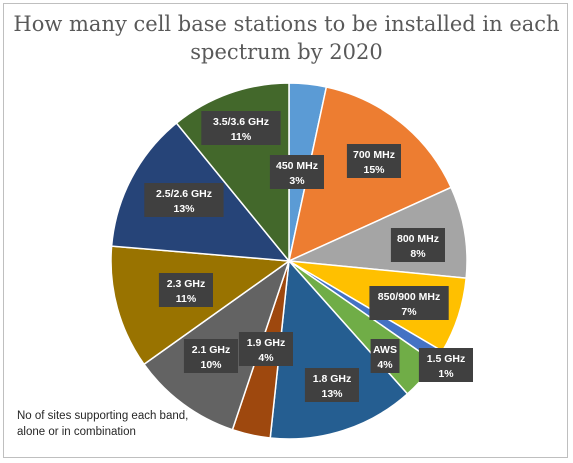  I want to click on data-label-2-1-ghz: 2.1 GHz 10%, so click(210, 356).